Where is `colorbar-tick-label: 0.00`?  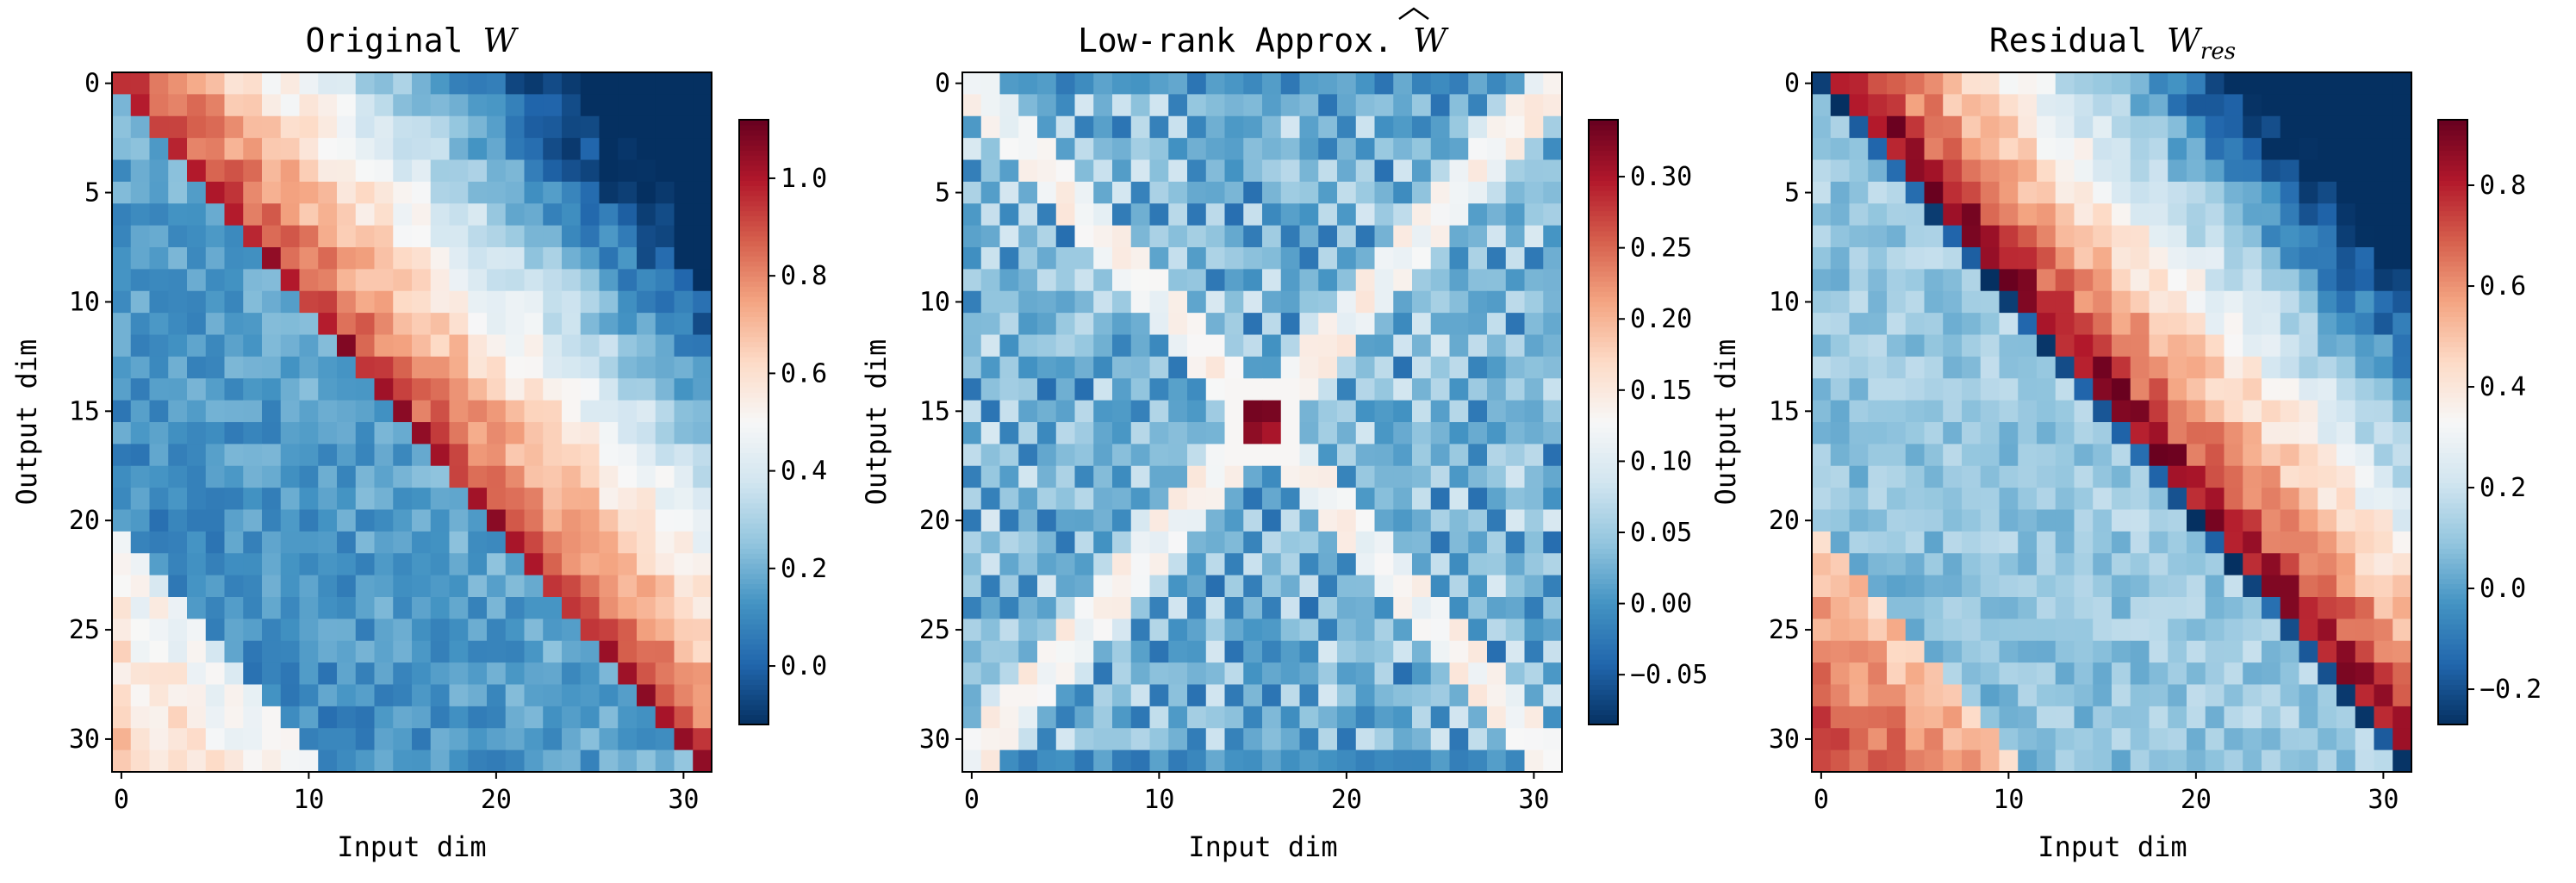
colorbar-tick-label: 0.00 is located at coordinates (1661, 604).